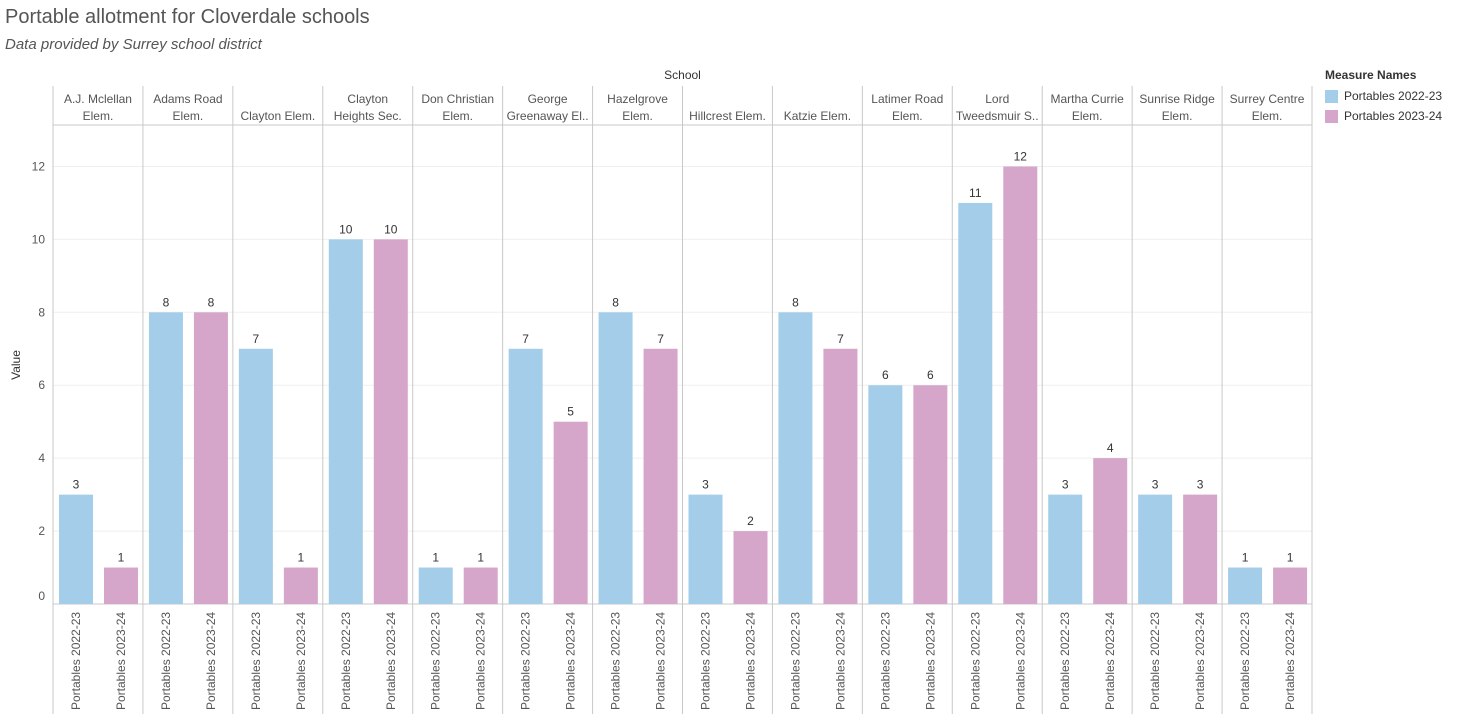 Image resolution: width=1464 pixels, height=714 pixels. Describe the element at coordinates (548, 116) in the screenshot. I see `category-label-5-line-2: Greenaway El..` at that location.